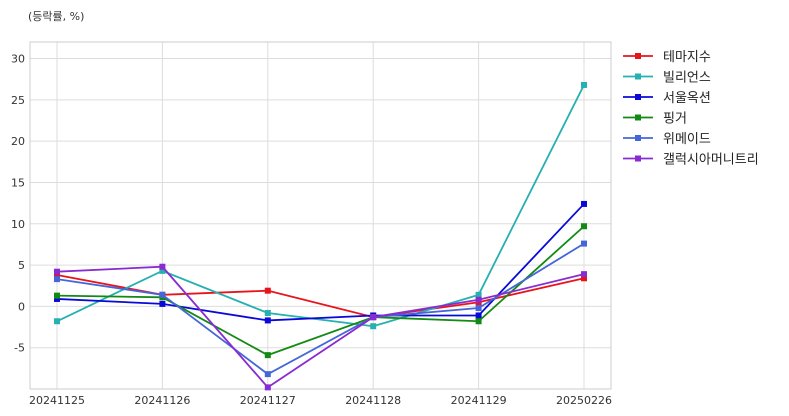 This screenshot has height=416, width=789. I want to click on y-axis-tick-labels: -5 0 5 10 15 20 25 30, so click(18, 204).